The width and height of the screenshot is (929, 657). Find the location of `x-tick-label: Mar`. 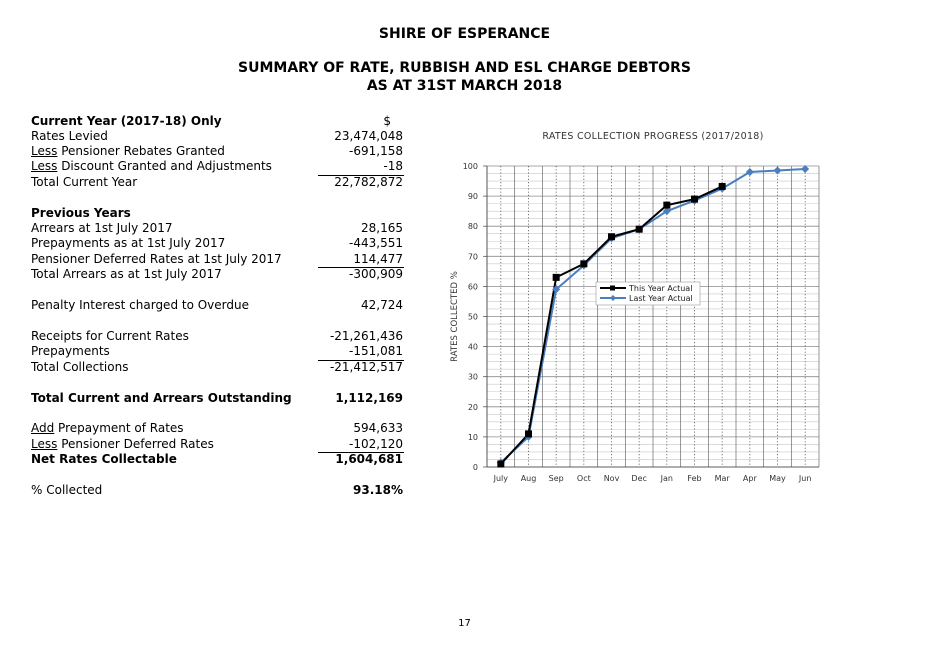

x-tick-label: Mar is located at coordinates (723, 478).